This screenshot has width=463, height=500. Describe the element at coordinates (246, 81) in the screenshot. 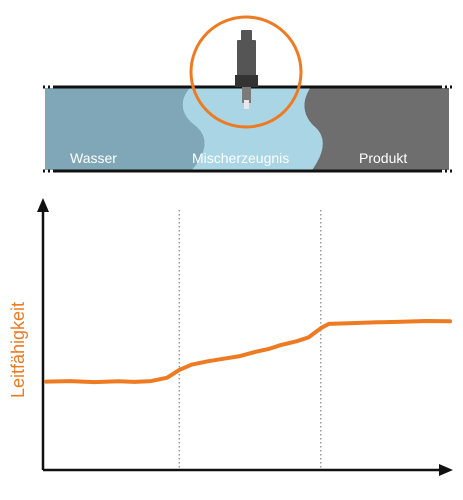

I see `sensor-nut` at that location.